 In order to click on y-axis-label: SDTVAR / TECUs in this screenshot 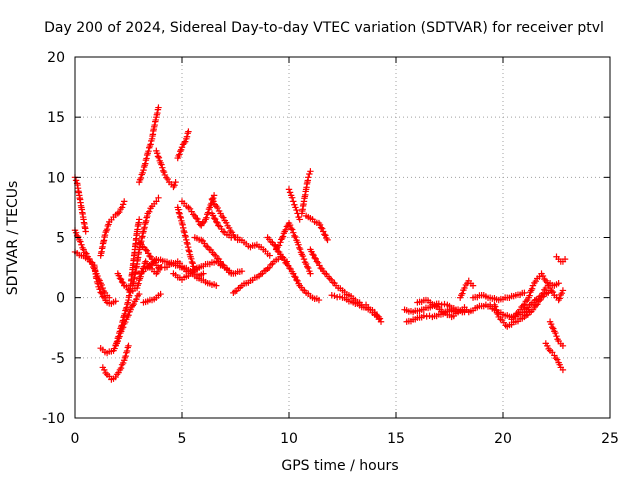, I will do `click(13, 238)`.